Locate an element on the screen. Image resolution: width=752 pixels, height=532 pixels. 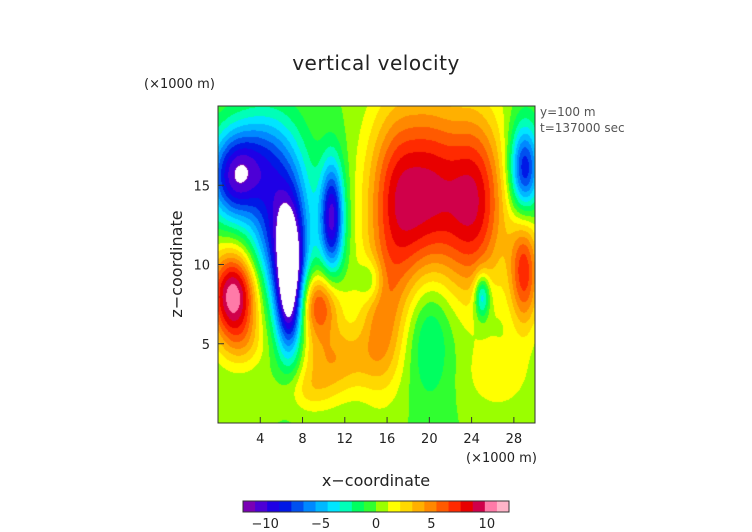
annotation-t: t=137000 sec is located at coordinates (582, 128).